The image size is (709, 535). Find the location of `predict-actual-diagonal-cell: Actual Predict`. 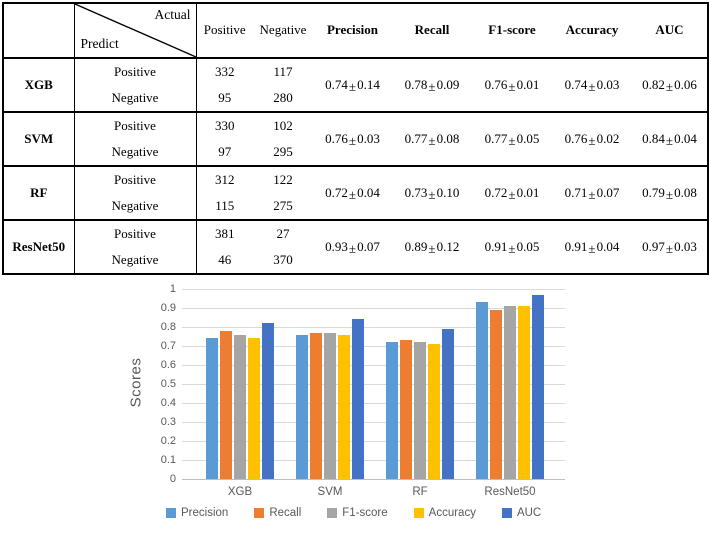

predict-actual-diagonal-cell: Actual Predict is located at coordinates (135, 30).